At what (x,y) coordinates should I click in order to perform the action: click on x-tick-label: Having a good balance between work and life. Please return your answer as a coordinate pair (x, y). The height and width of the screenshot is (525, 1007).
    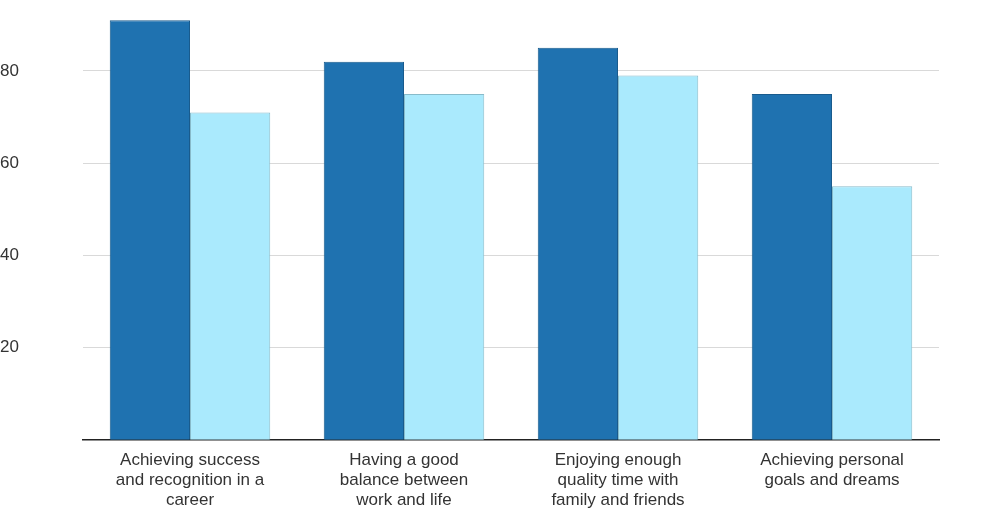
    Looking at the image, I should click on (404, 479).